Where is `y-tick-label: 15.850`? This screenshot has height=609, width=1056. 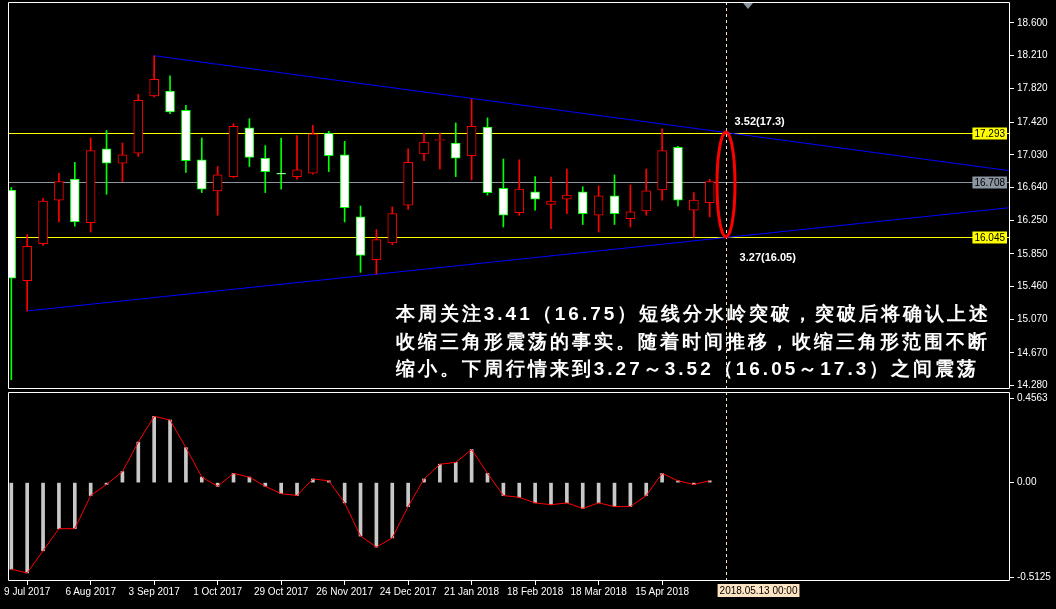
y-tick-label: 15.850 is located at coordinates (1033, 253).